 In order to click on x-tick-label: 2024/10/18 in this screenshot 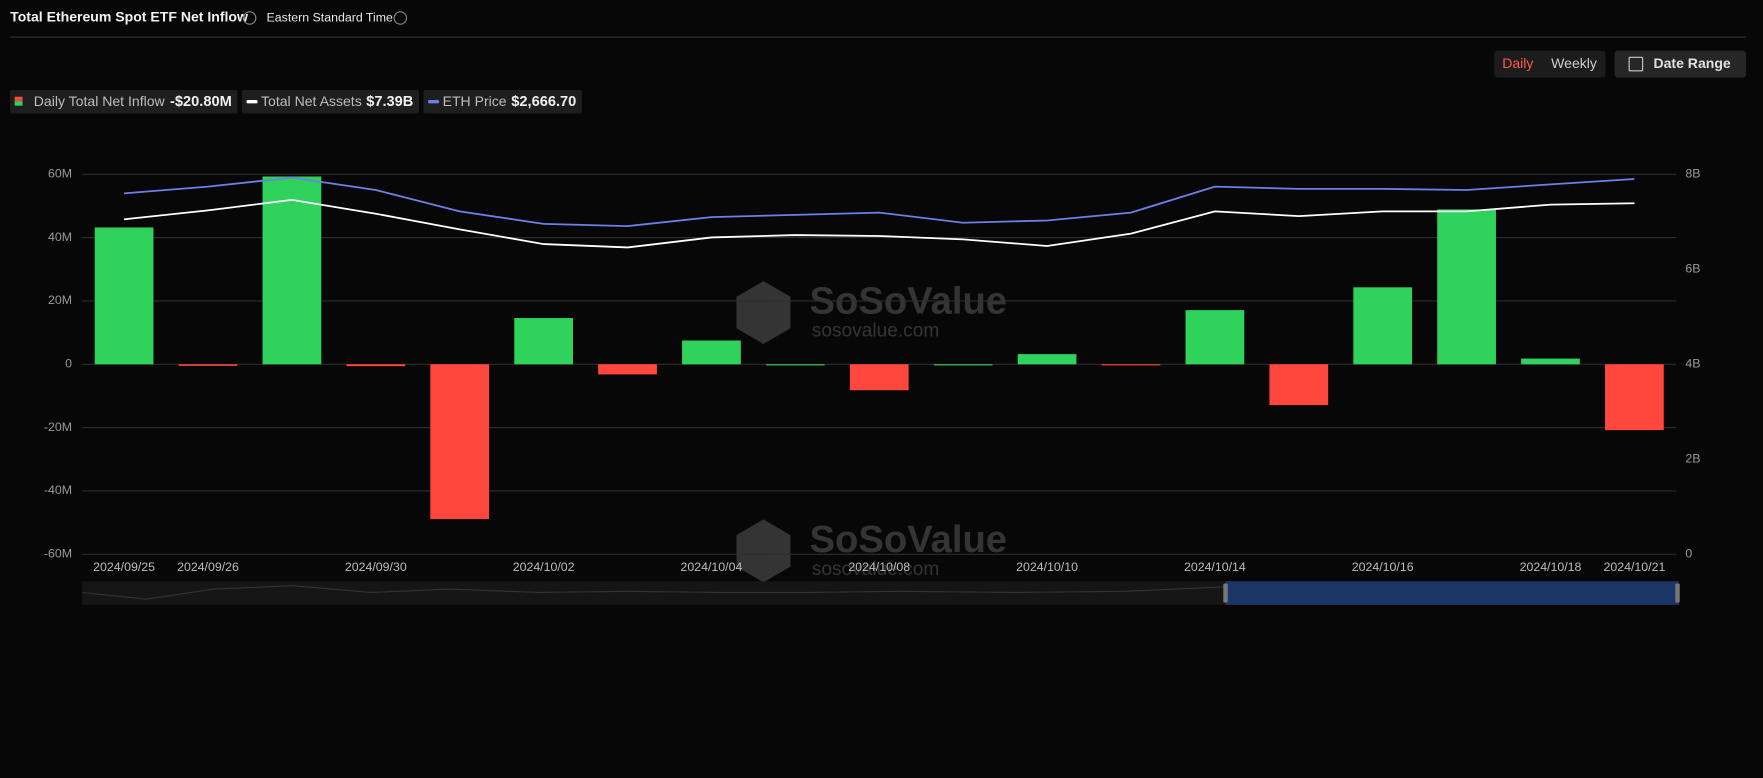, I will do `click(1551, 567)`.